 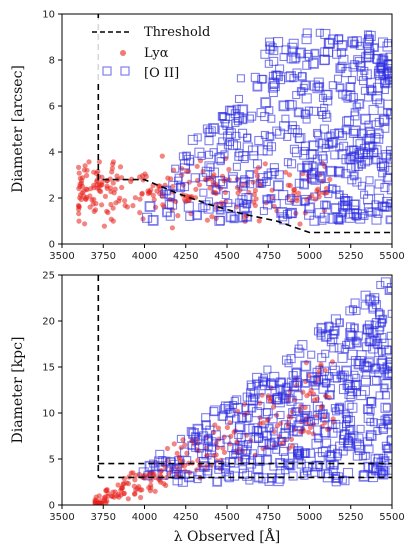 I want to click on bottom-x-axis-title: λ Observed [Å], so click(x=227, y=536).